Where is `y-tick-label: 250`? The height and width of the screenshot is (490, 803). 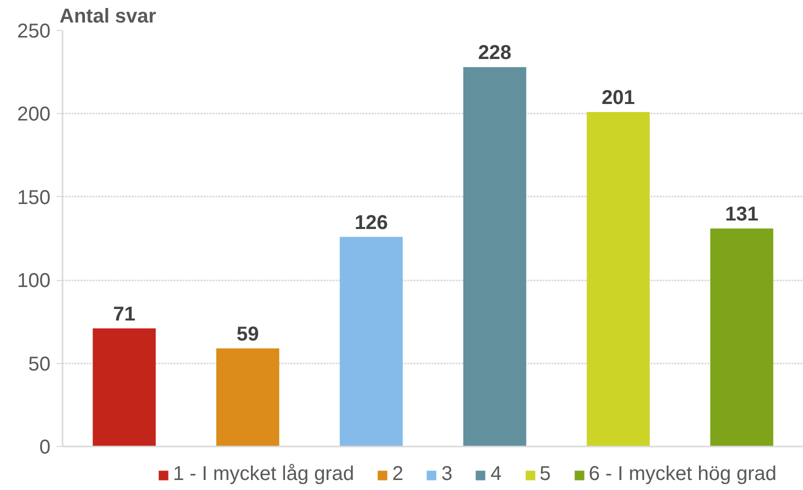 y-tick-label: 250 is located at coordinates (34, 31).